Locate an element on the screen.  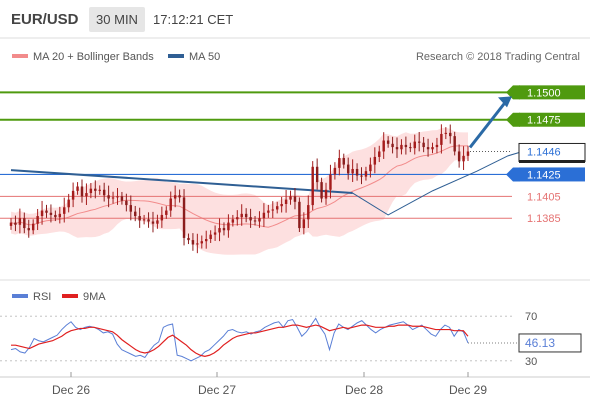
ma50-trend-segment is located at coordinates (181, 182).